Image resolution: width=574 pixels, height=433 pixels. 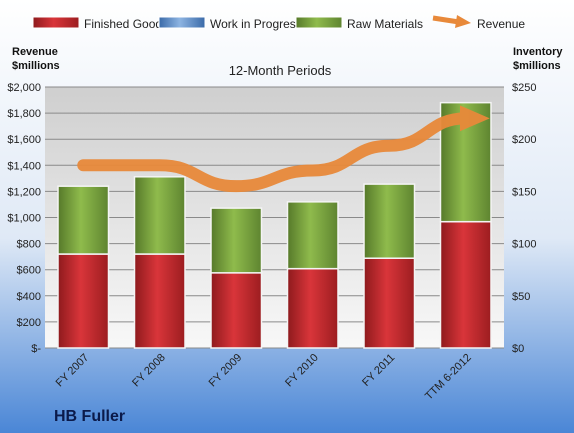 I want to click on left-axis-title-line2: $millions, so click(x=36, y=66).